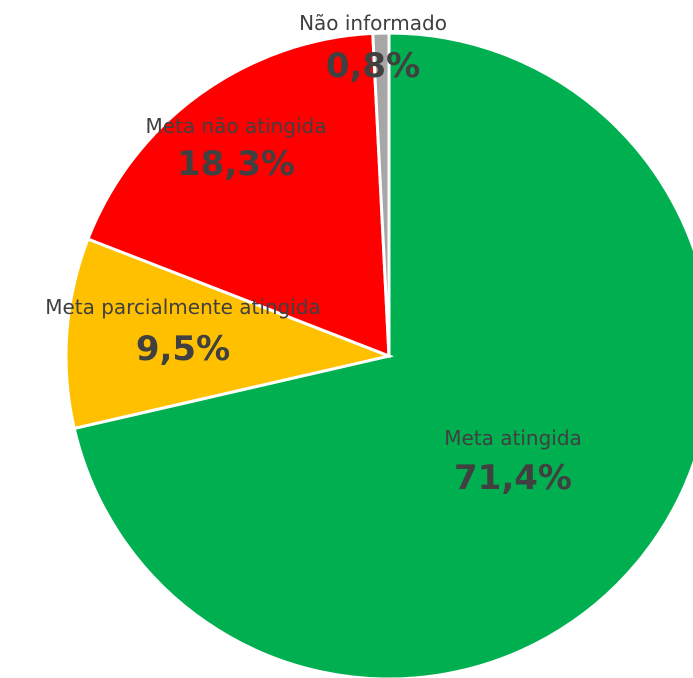 Image resolution: width=693 pixels, height=678 pixels. I want to click on percent-label: 9,5%, so click(183, 349).